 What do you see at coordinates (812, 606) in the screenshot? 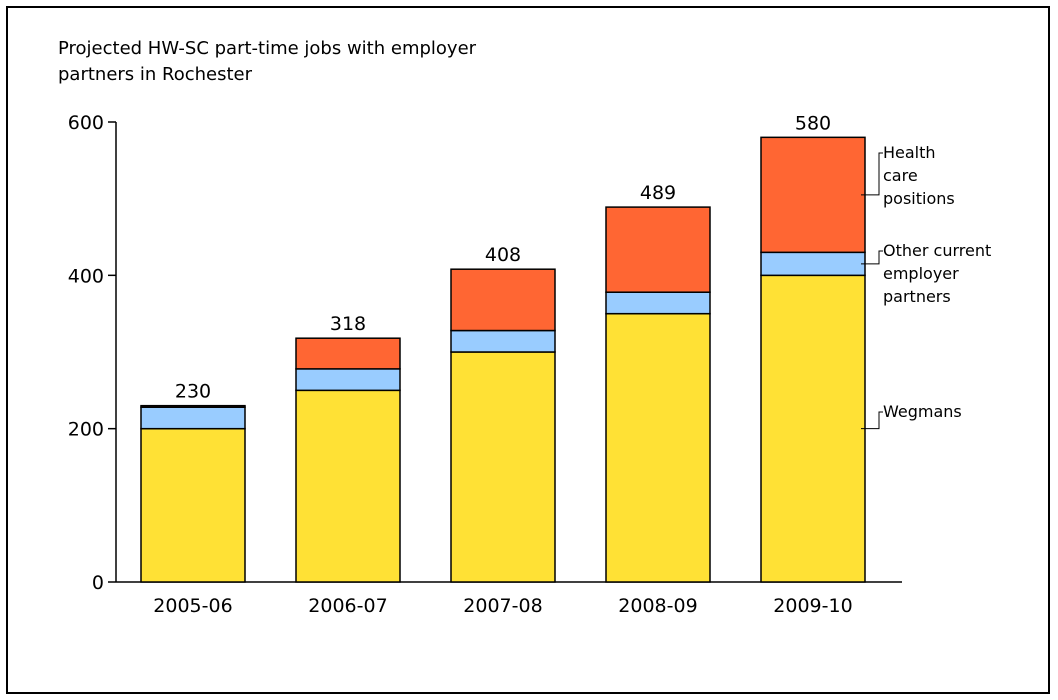
I see `x-tick-label: 2009-10` at bounding box center [812, 606].